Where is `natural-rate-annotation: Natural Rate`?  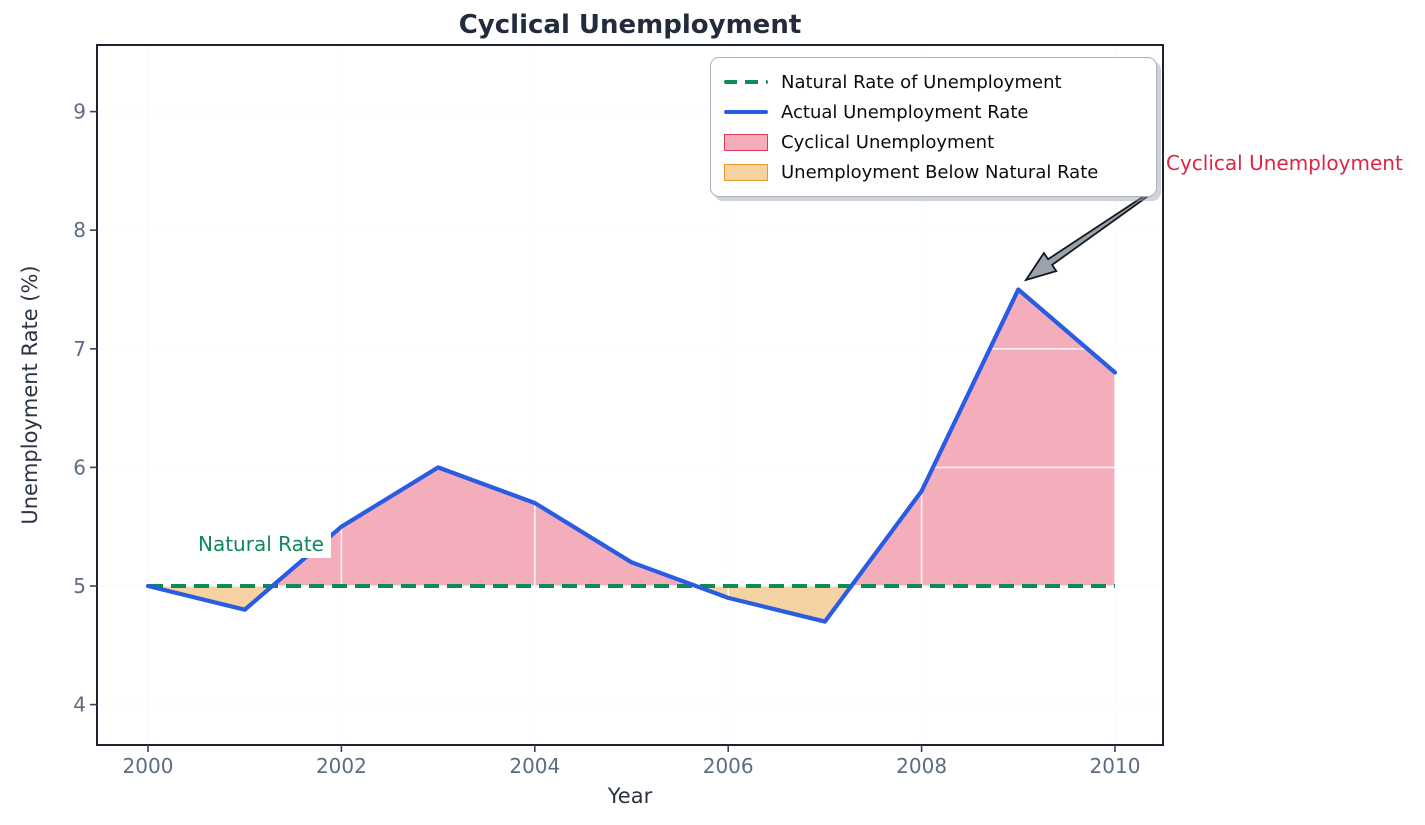
natural-rate-annotation: Natural Rate is located at coordinates (261, 544).